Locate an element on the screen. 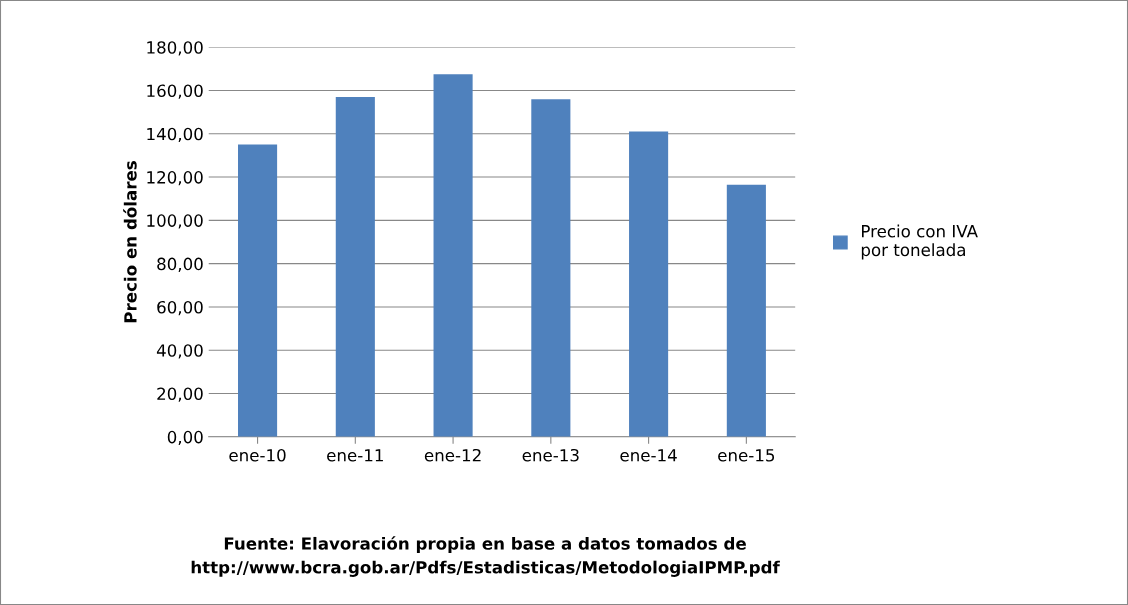 This screenshot has width=1128, height=605. y-tick-label: 20,00 is located at coordinates (180, 394).